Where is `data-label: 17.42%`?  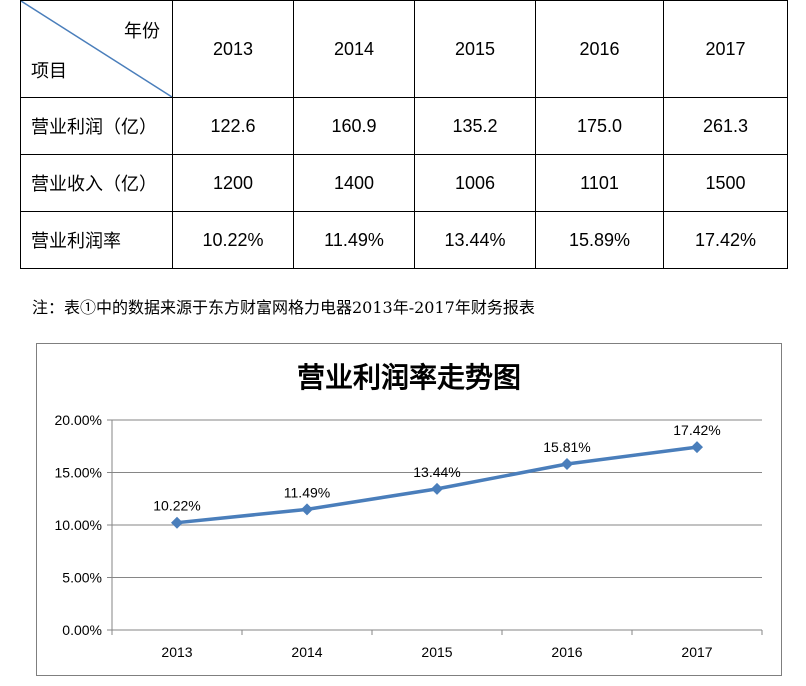
data-label: 17.42% is located at coordinates (696, 430).